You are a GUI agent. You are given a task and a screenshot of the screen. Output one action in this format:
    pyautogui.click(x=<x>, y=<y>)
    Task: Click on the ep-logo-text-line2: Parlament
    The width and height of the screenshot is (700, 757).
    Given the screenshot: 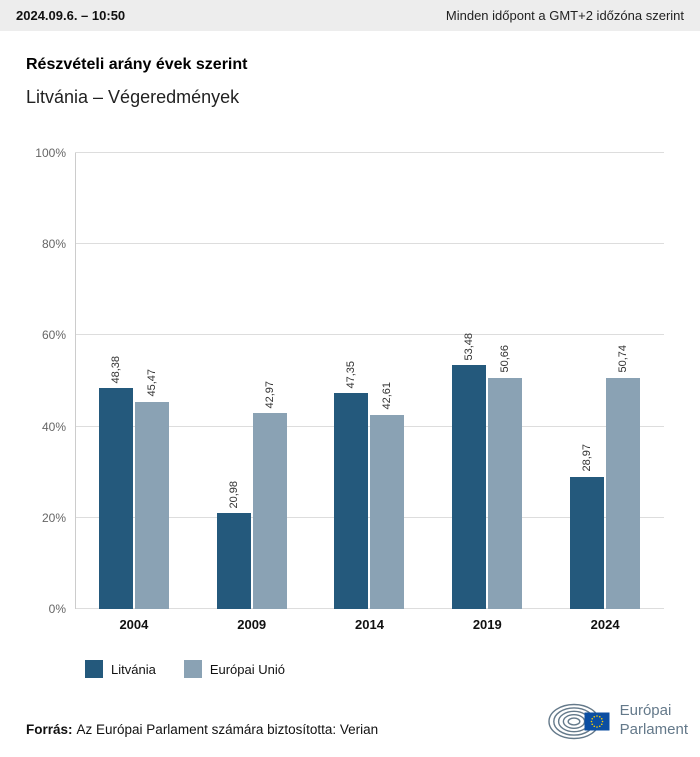 What is the action you would take?
    pyautogui.click(x=653, y=729)
    